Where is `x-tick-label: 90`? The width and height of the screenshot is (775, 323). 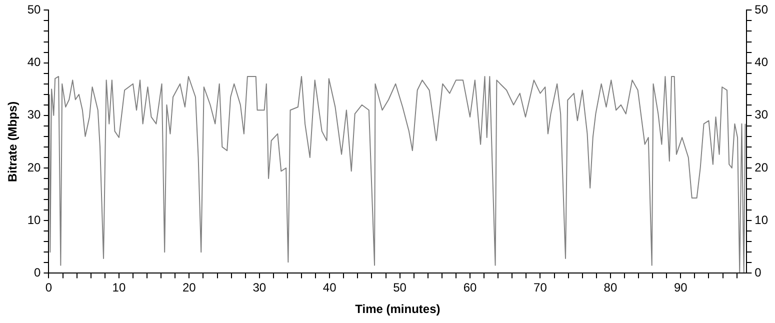 x-tick-label: 90 is located at coordinates (681, 287).